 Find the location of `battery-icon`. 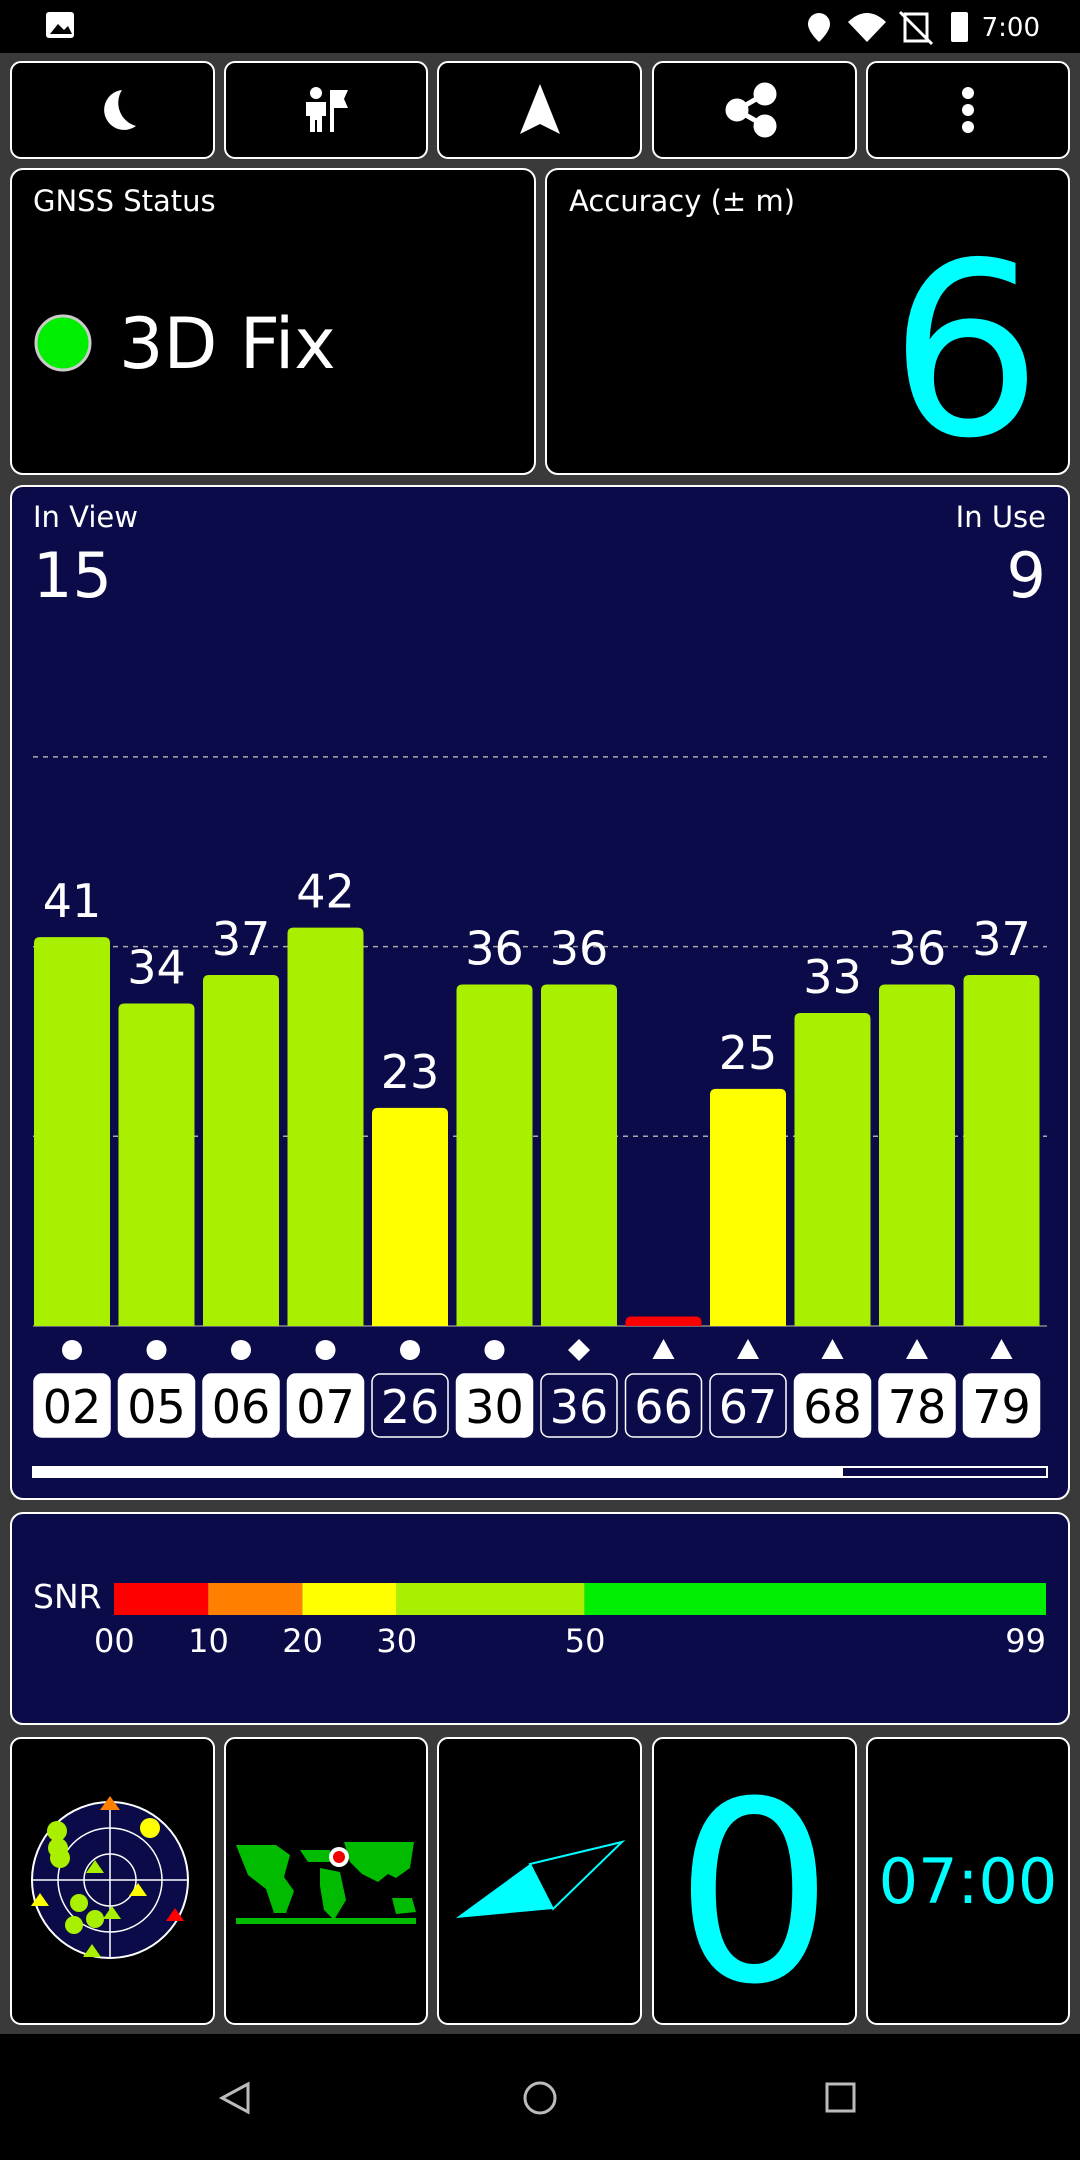

battery-icon is located at coordinates (959, 27).